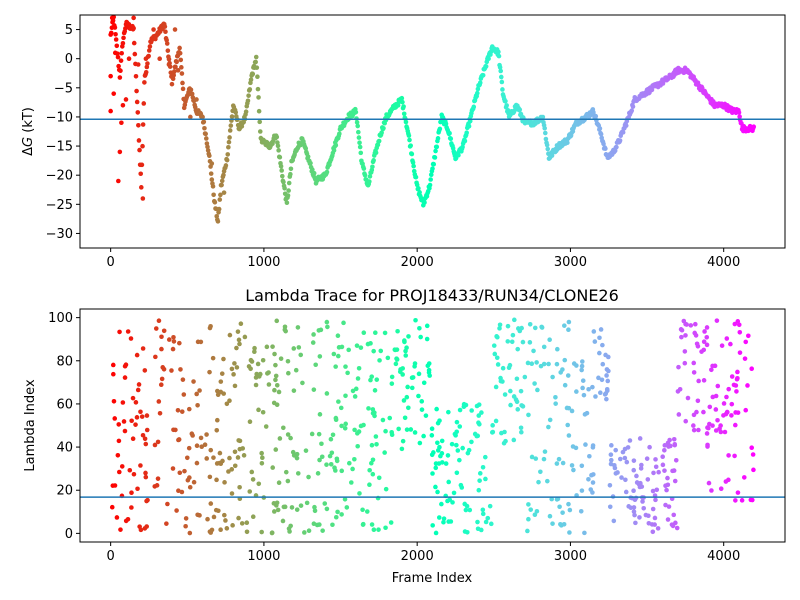 This screenshot has width=800, height=600. I want to click on lambda-y-tick-label: 80, so click(64, 361).